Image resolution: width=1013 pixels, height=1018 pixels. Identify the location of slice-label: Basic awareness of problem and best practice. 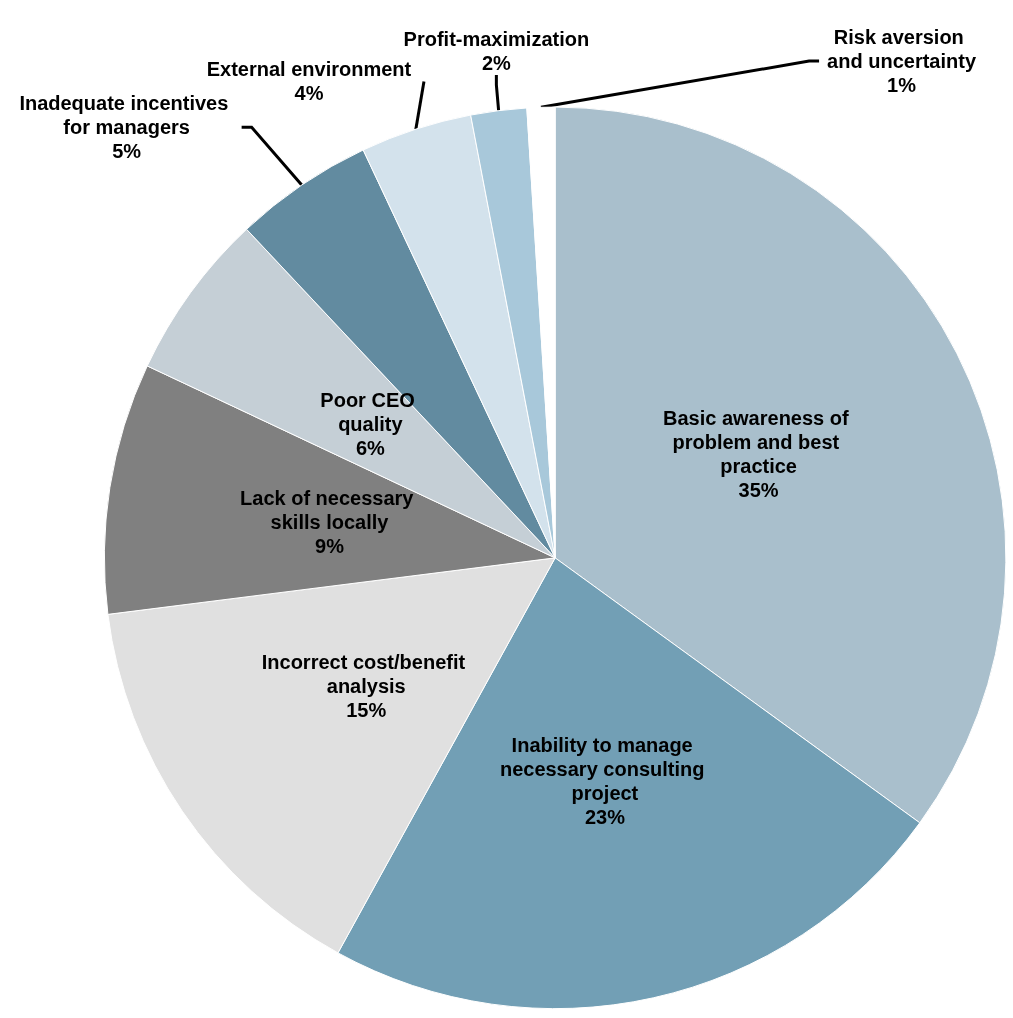
(759, 442).